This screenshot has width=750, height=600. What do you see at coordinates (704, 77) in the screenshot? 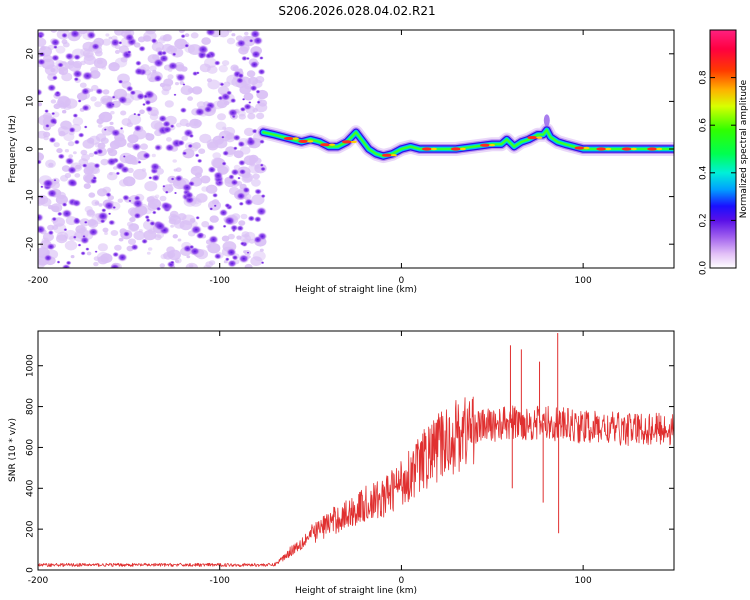
I see `colorbar-tick-label: 0.8` at bounding box center [704, 77].